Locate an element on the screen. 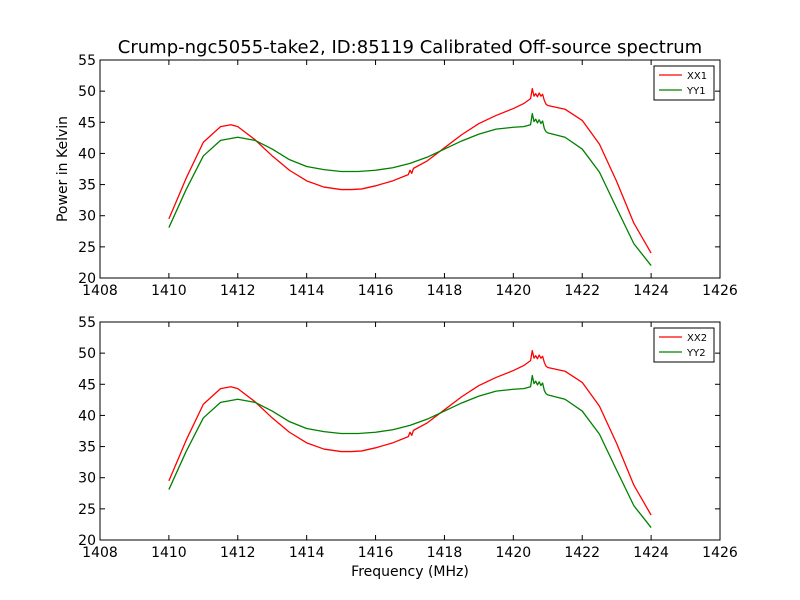 The image size is (800, 600). panel-2-x-tick-label: 1416 is located at coordinates (376, 553).